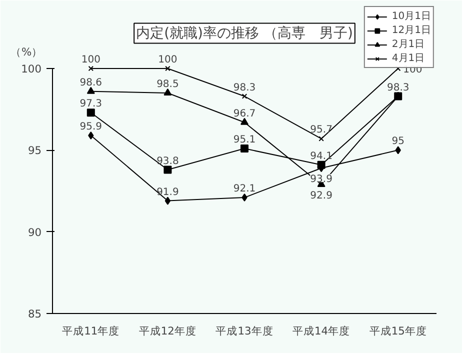 This screenshot has height=355, width=464. What do you see at coordinates (398, 142) in the screenshot?
I see `data-label: 95` at bounding box center [398, 142].